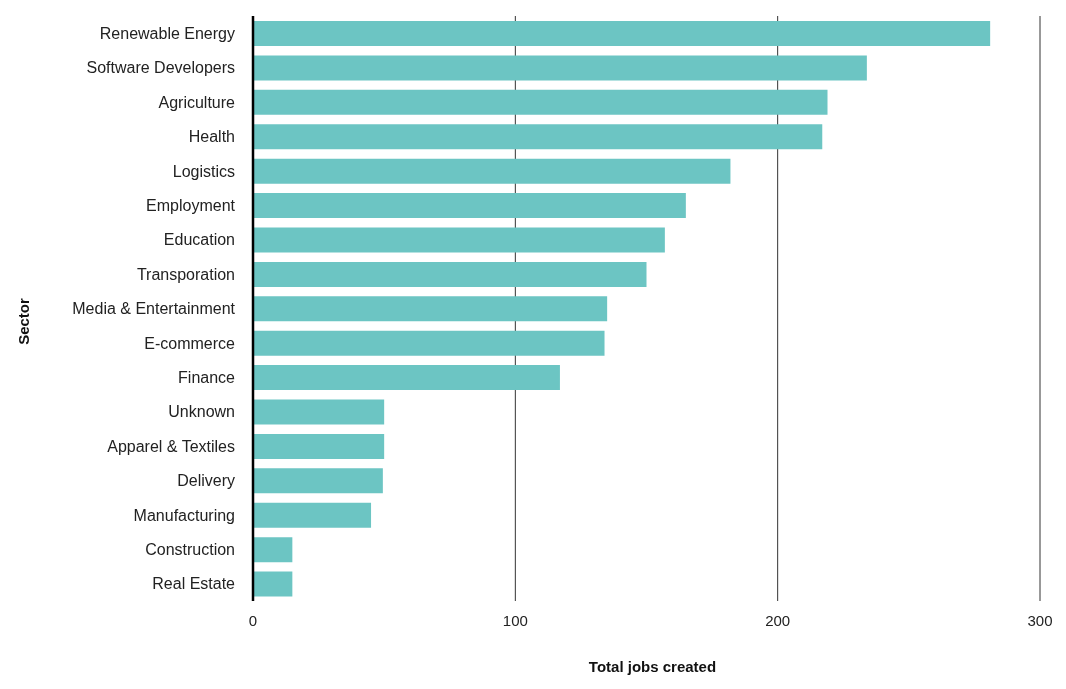  I want to click on y-tick-label: Construction, so click(190, 550).